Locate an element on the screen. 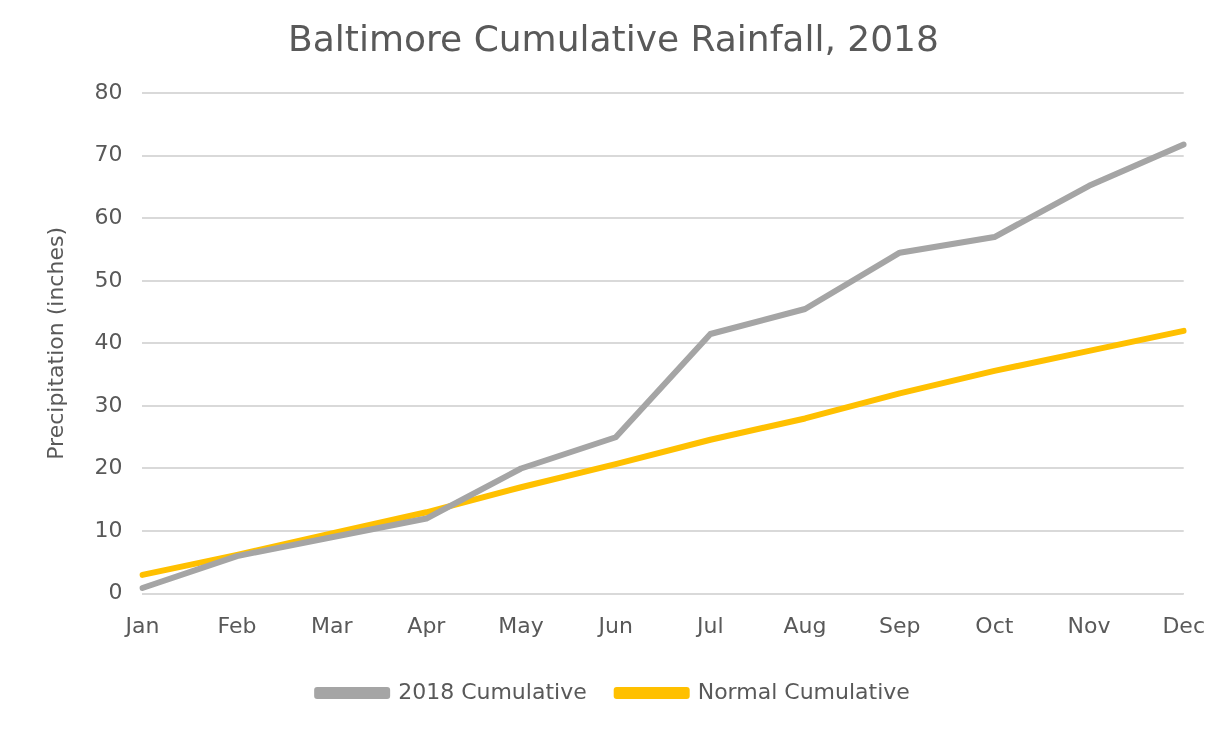 The width and height of the screenshot is (1217, 734). x-tick-label: May is located at coordinates (521, 625).